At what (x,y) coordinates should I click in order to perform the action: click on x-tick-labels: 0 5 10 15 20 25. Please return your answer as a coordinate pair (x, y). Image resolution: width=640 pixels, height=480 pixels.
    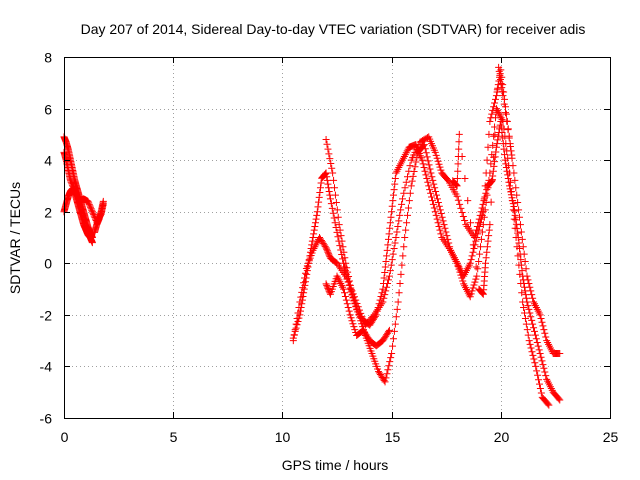
    Looking at the image, I should click on (340, 437).